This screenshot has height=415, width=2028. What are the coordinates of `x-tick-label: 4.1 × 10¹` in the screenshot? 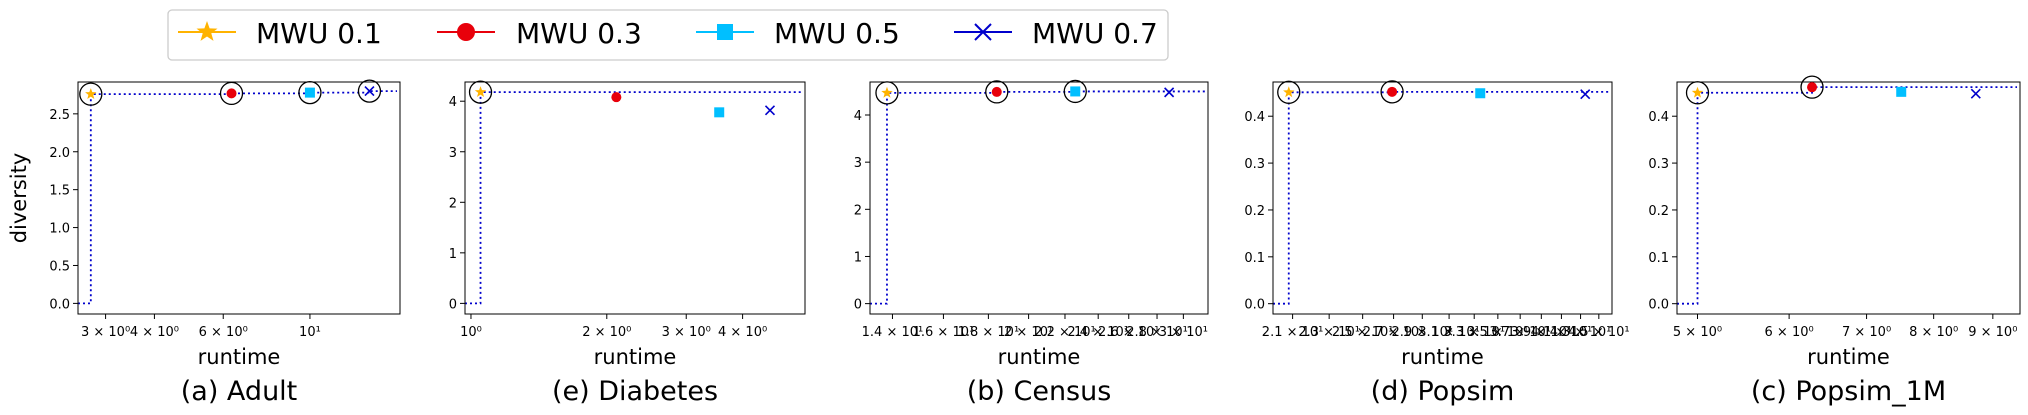 It's located at (1562, 332).